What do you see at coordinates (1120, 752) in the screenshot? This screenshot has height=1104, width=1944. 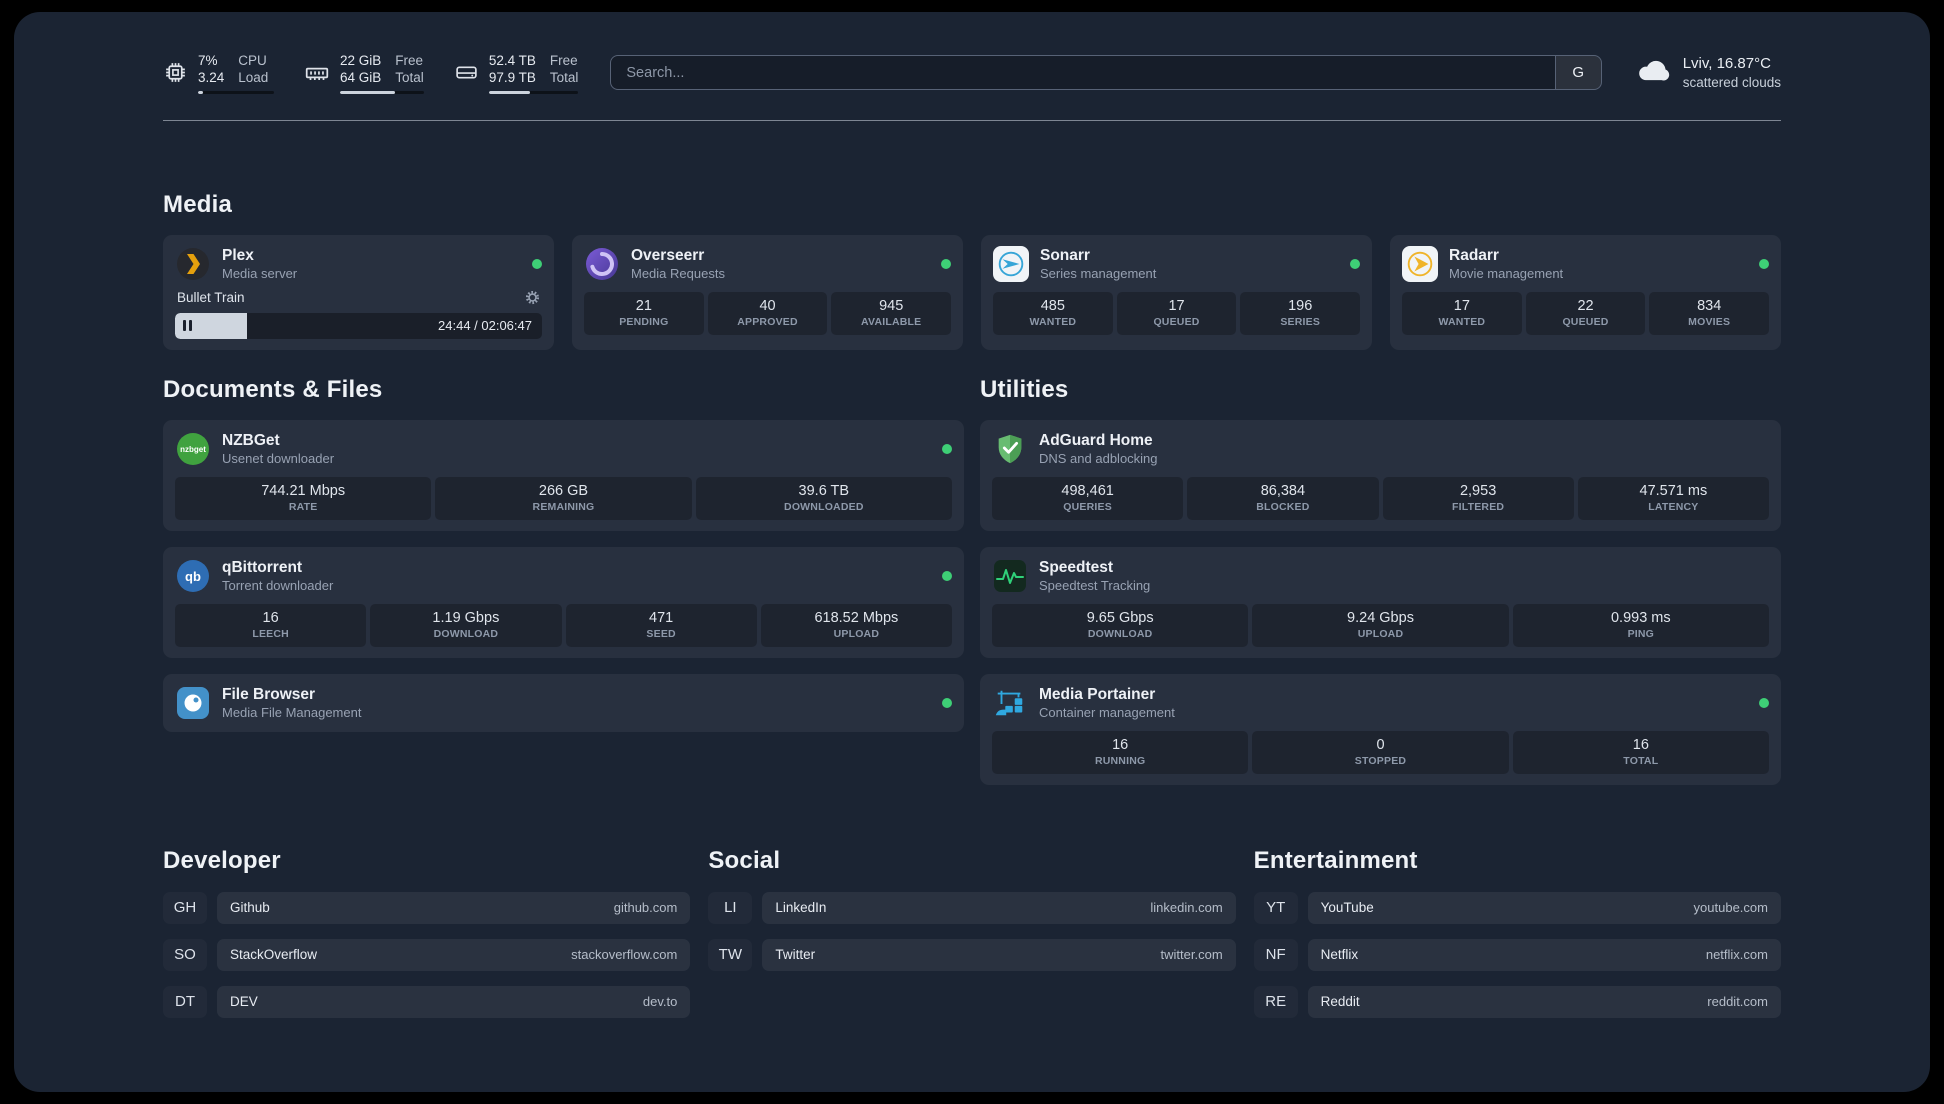 I see `stat-running: 16 RUNNING` at bounding box center [1120, 752].